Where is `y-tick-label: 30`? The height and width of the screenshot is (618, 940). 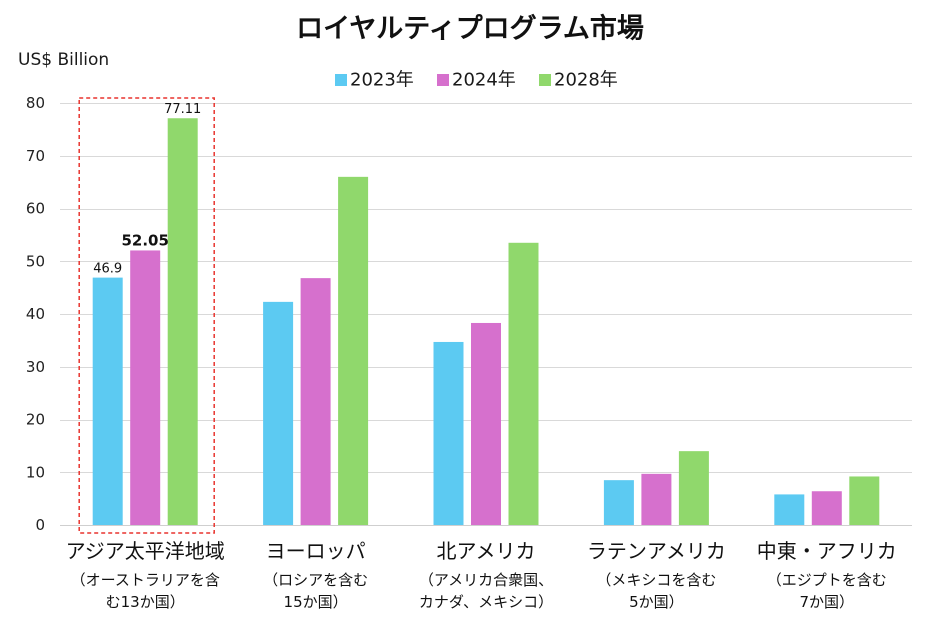
y-tick-label: 30 is located at coordinates (35, 367).